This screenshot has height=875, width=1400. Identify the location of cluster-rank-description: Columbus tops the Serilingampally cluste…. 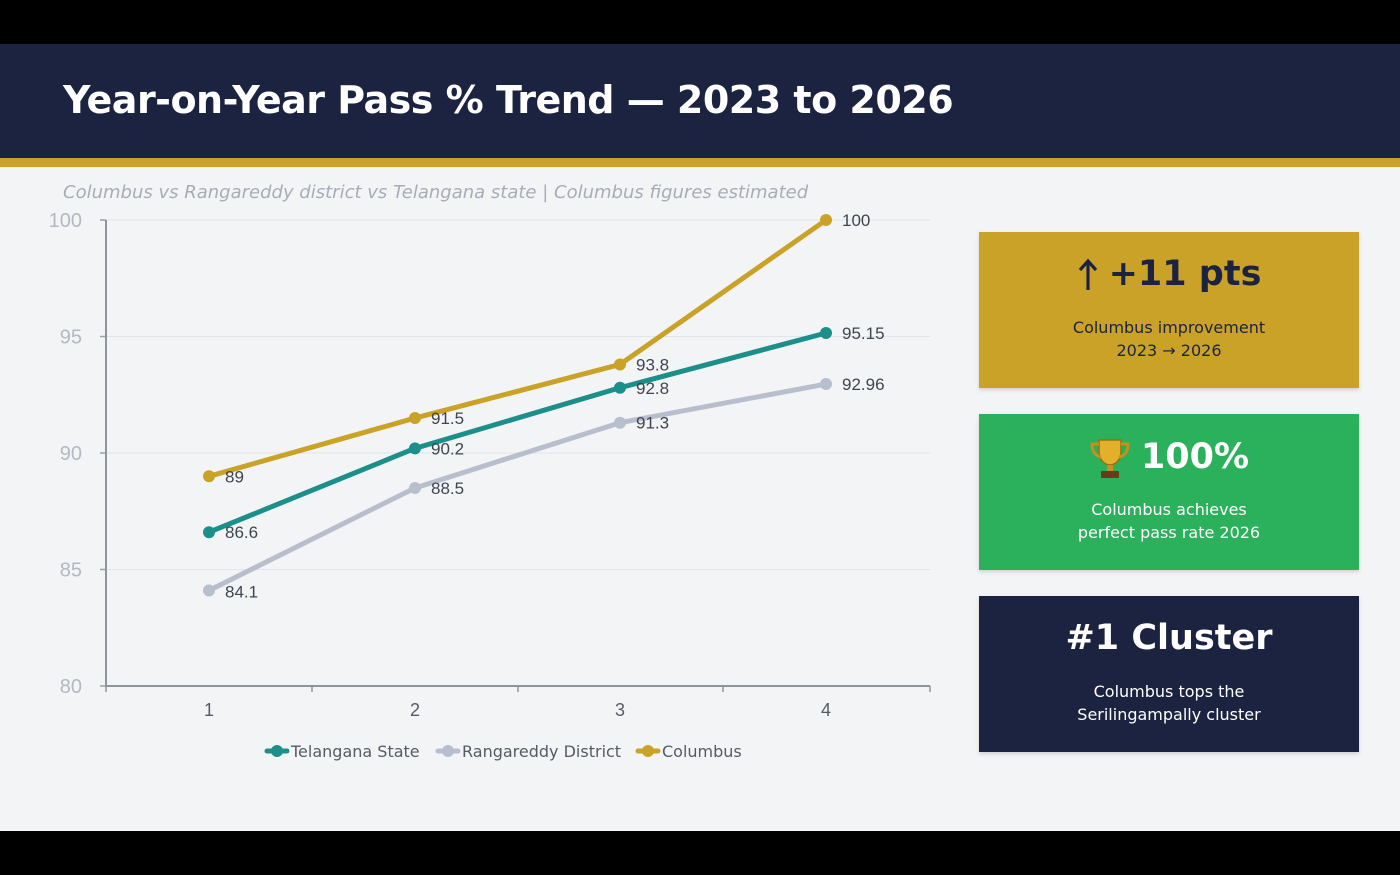
(1169, 703).